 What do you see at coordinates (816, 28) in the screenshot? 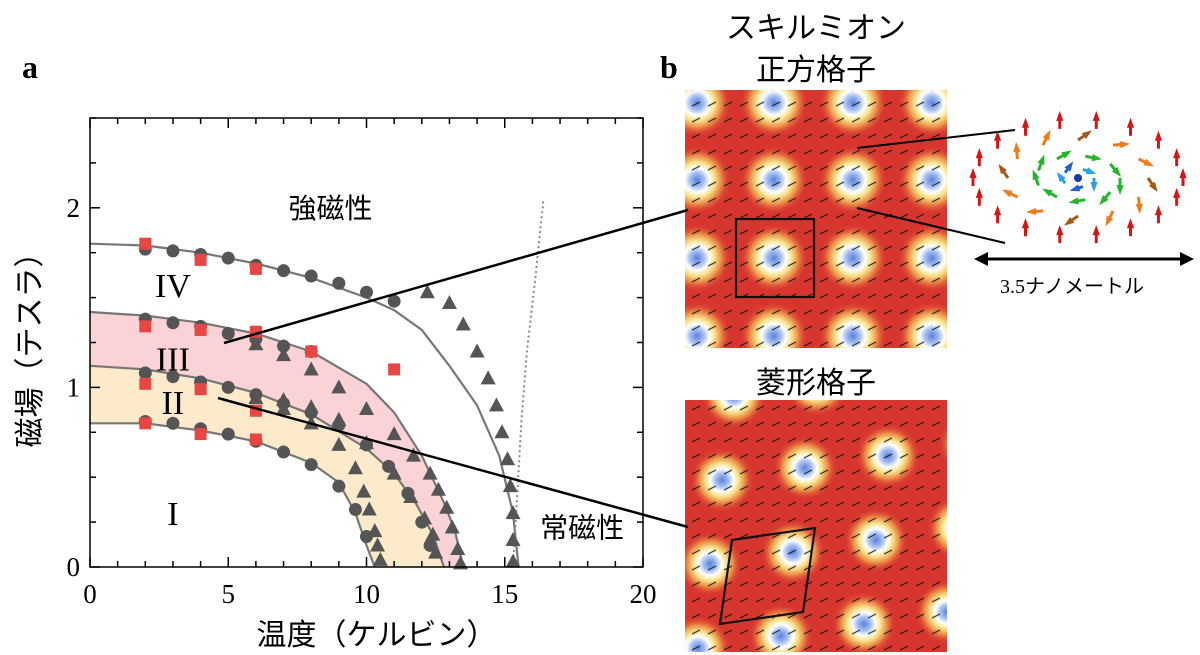
I see `square-lattice-title-line1: スキルミオン` at bounding box center [816, 28].